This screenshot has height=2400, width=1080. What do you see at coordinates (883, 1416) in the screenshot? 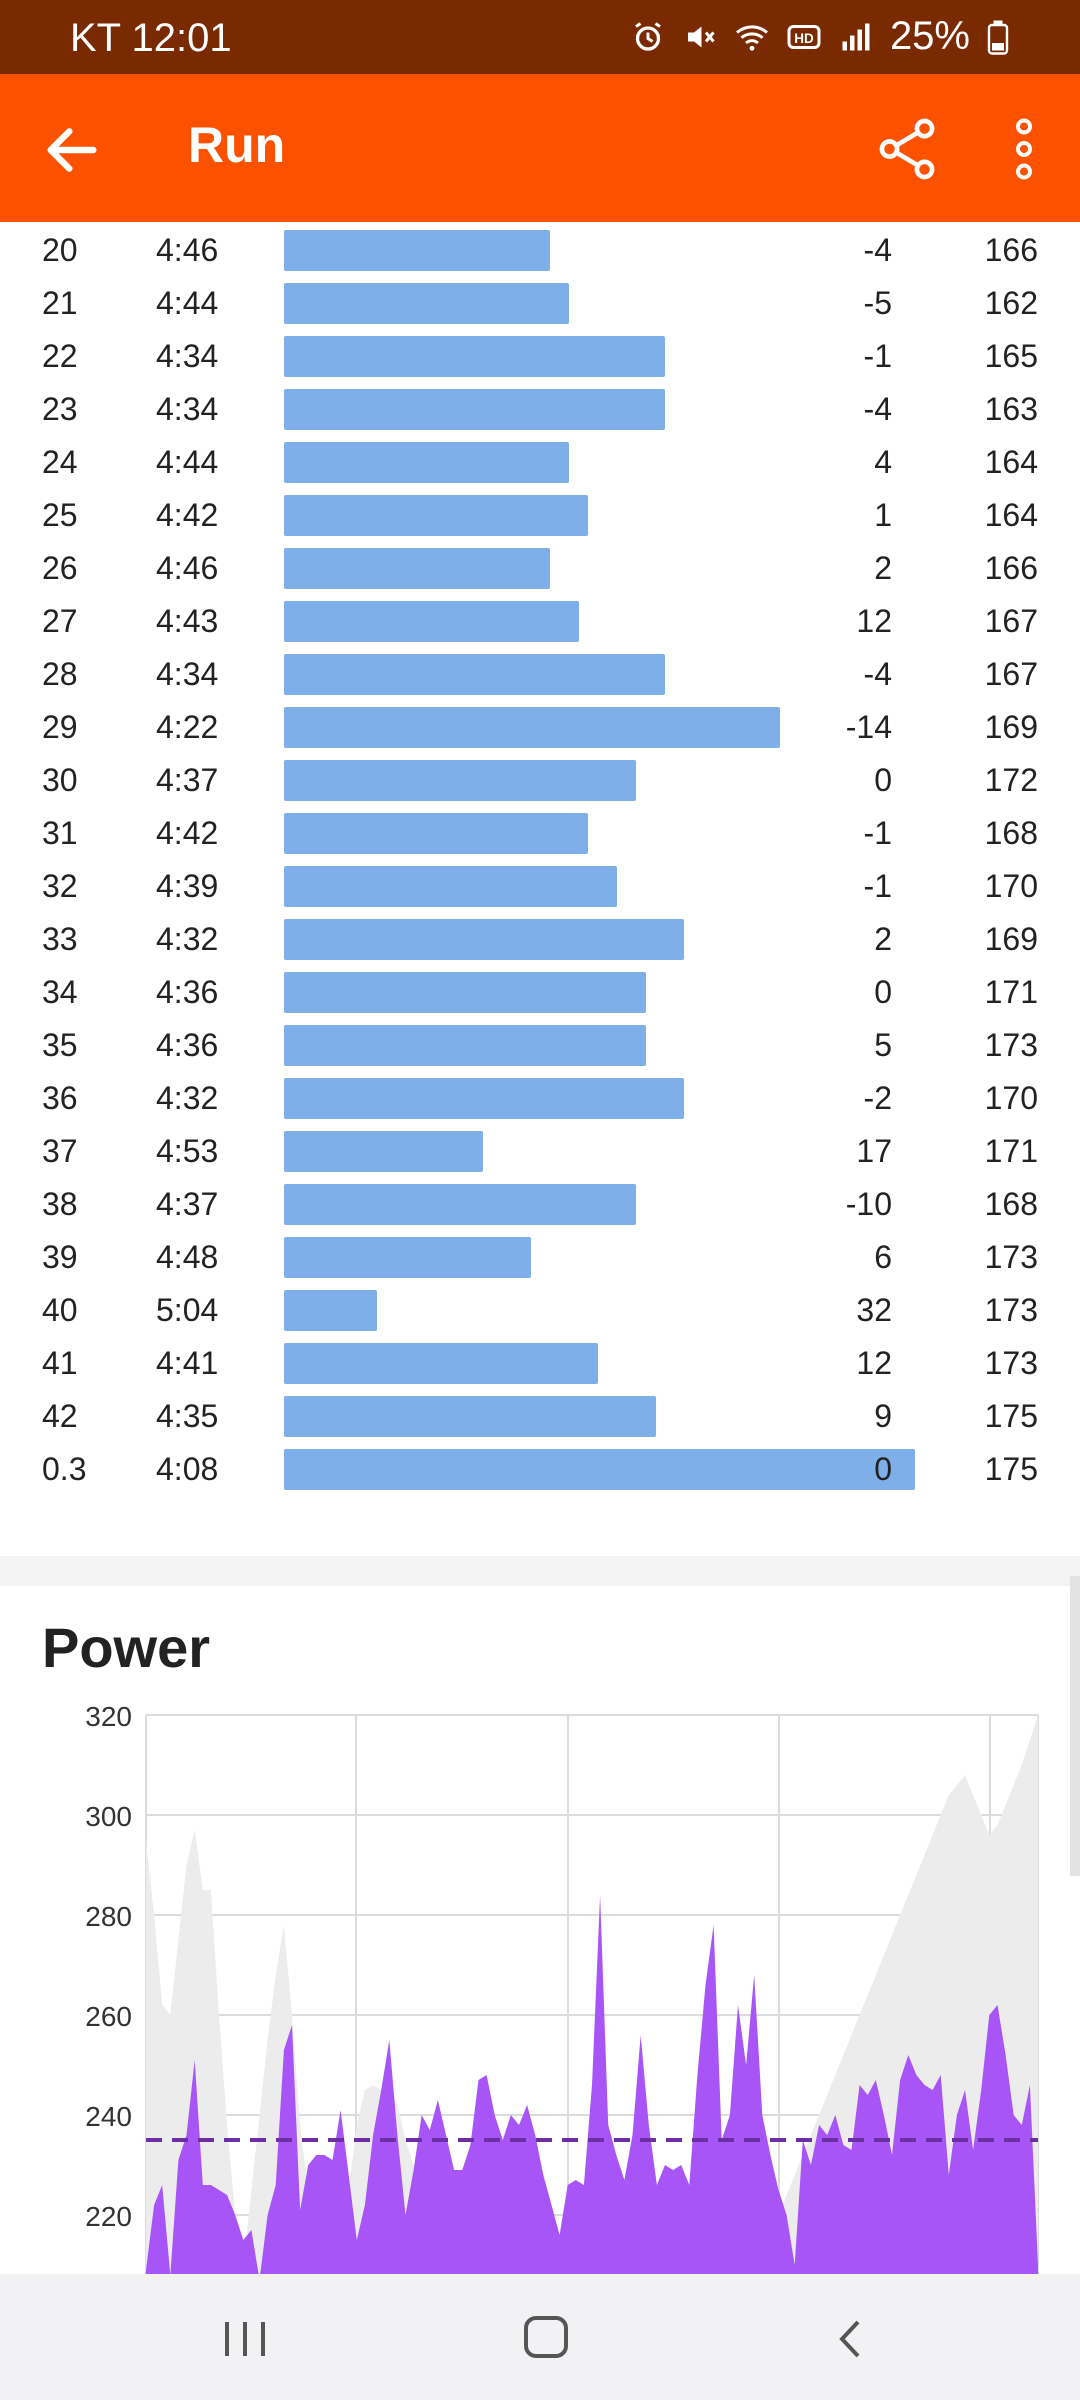
I see `split-elevation: 9` at bounding box center [883, 1416].